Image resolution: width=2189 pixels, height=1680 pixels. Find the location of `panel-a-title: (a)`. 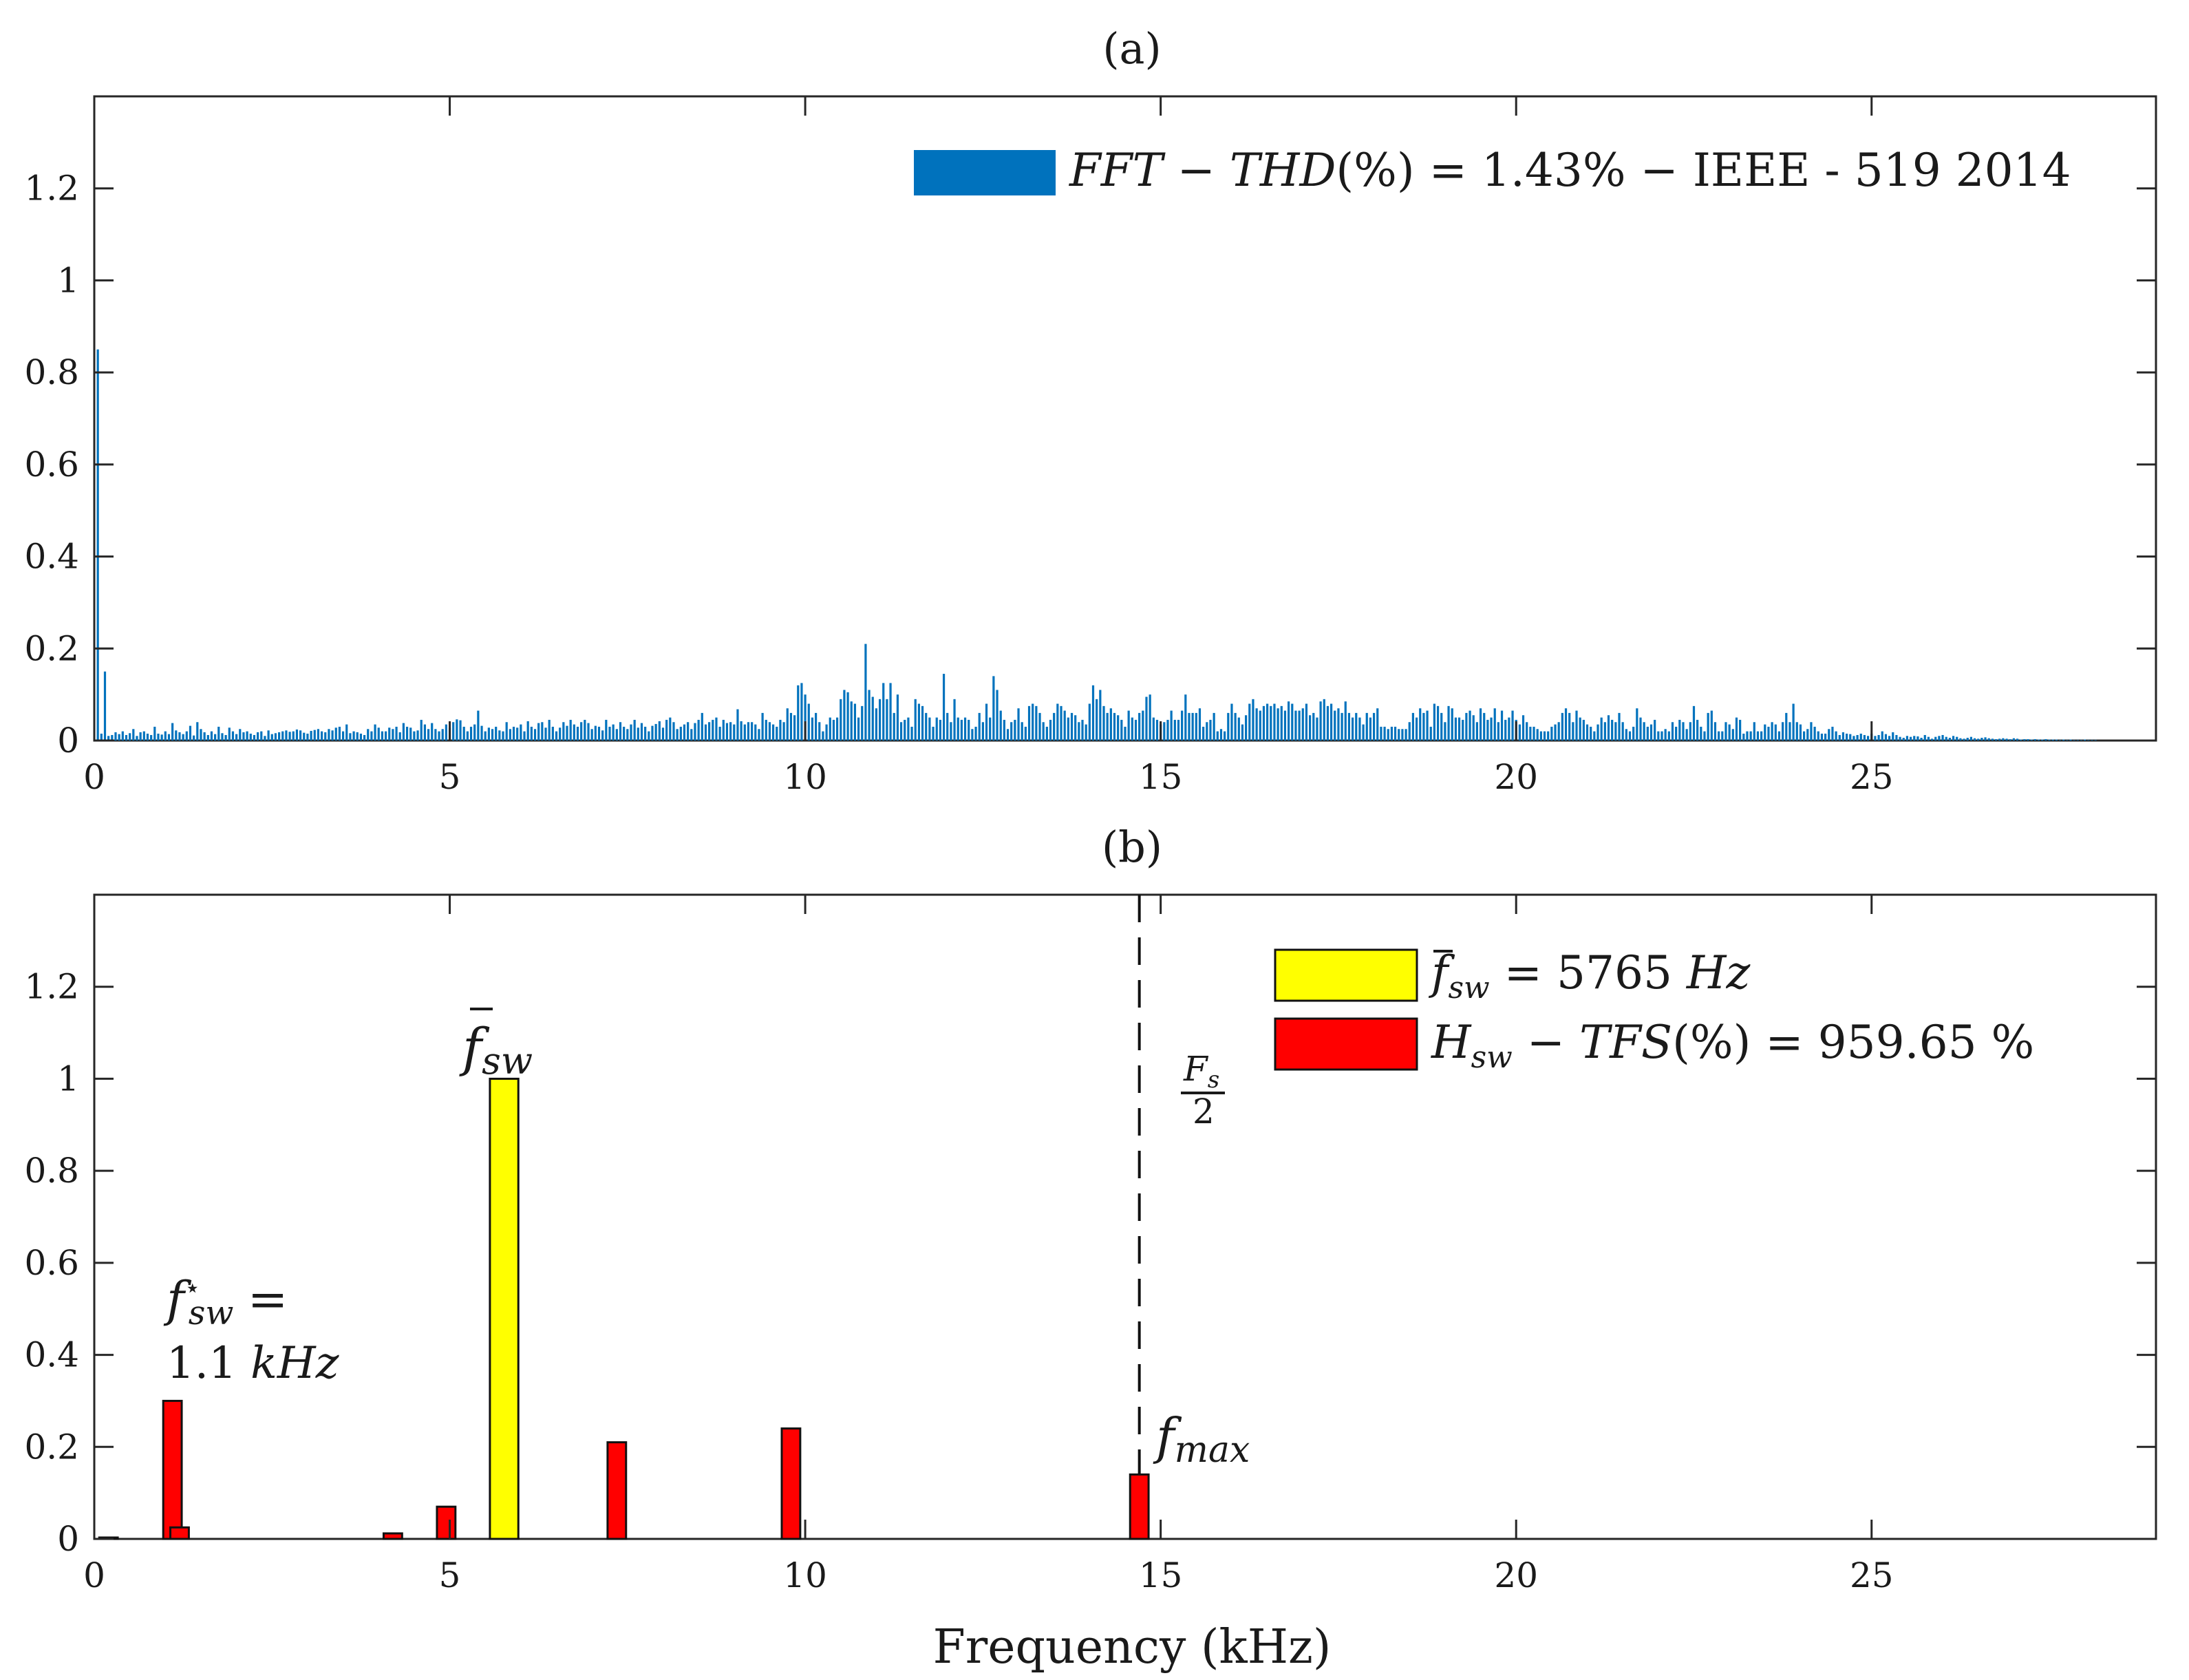

panel-a-title: (a) is located at coordinates (1131, 48).